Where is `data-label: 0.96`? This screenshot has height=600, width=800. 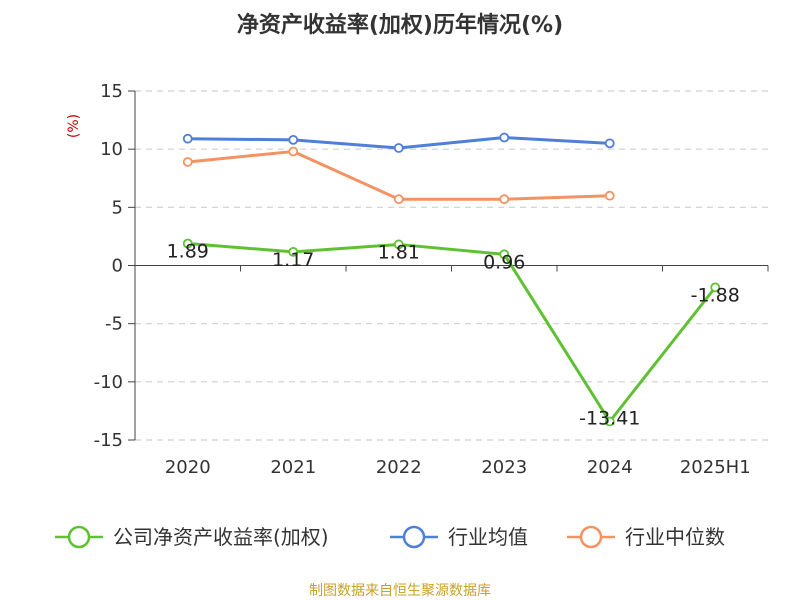 data-label: 0.96 is located at coordinates (504, 262).